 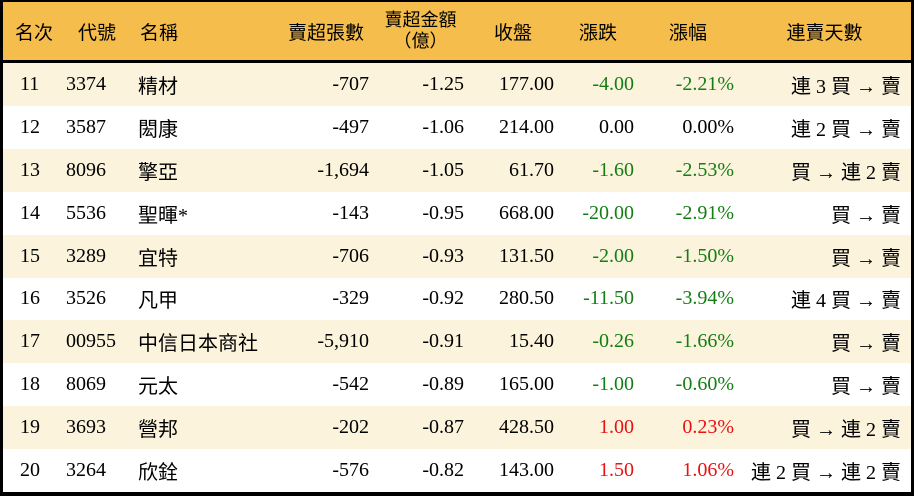 I want to click on cell-change-percent: -0.60%, so click(x=704, y=384).